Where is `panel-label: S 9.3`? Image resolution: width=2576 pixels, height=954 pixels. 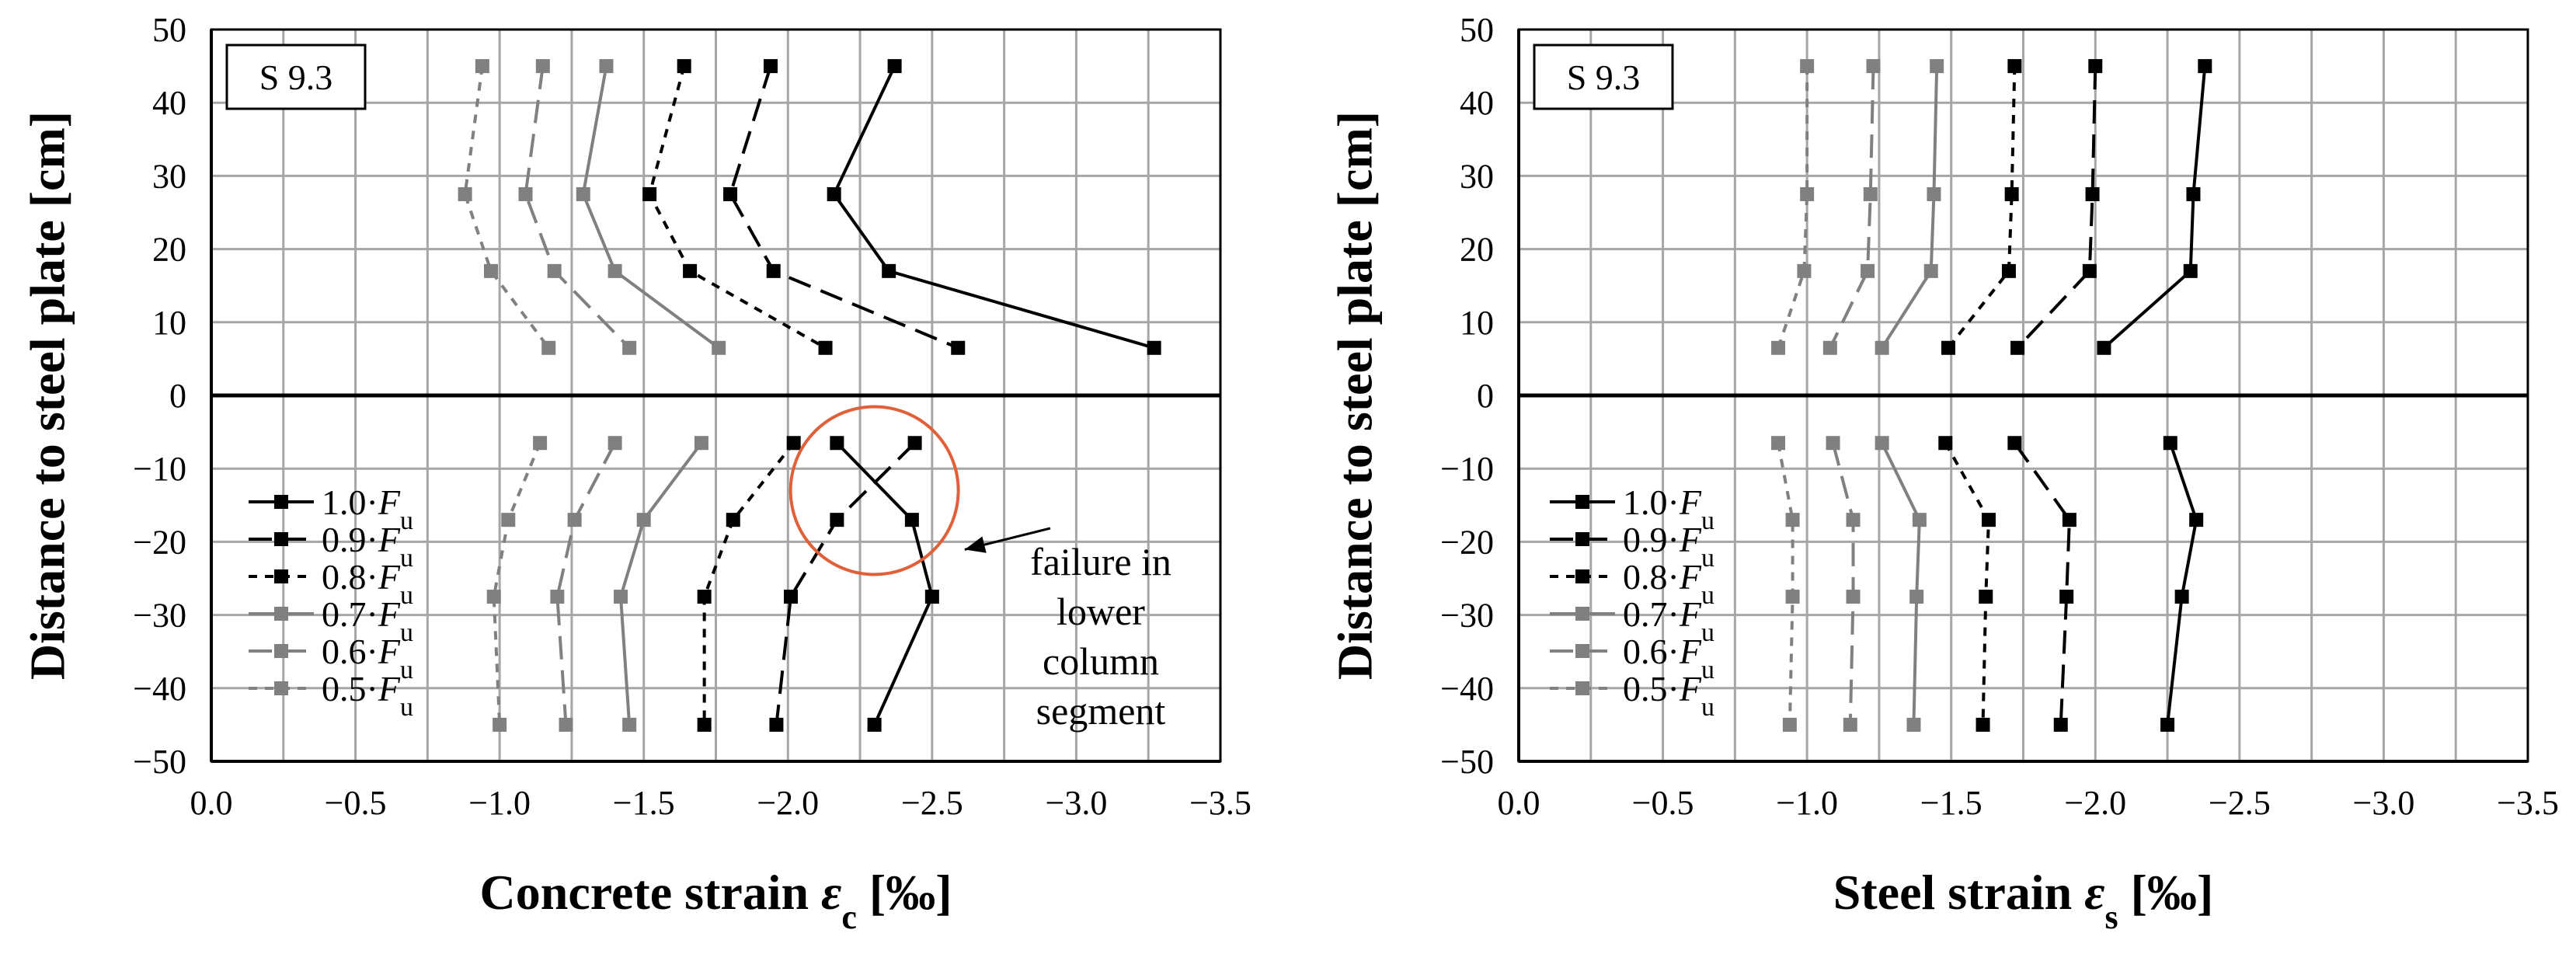 panel-label: S 9.3 is located at coordinates (296, 77).